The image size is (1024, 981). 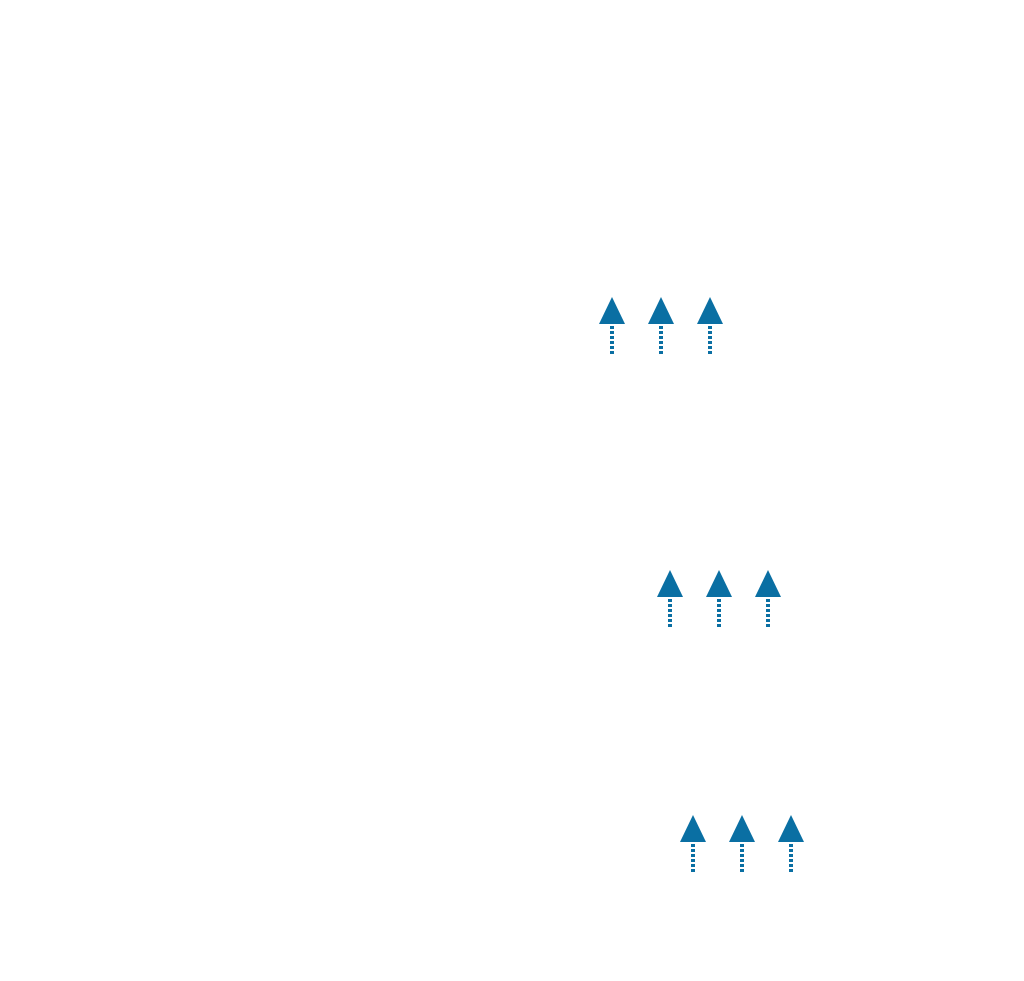 I want to click on arrows-layer, so click(x=701, y=585).